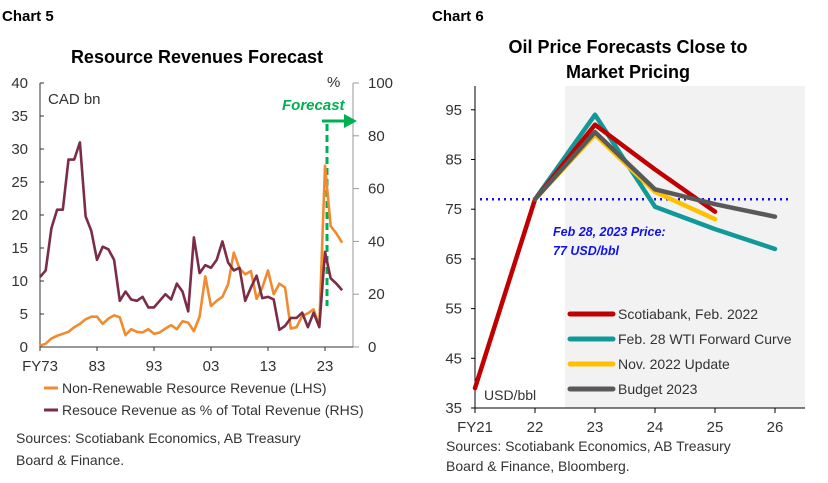  Describe the element at coordinates (19, 149) in the screenshot. I see `y-tick-label: 30` at that location.